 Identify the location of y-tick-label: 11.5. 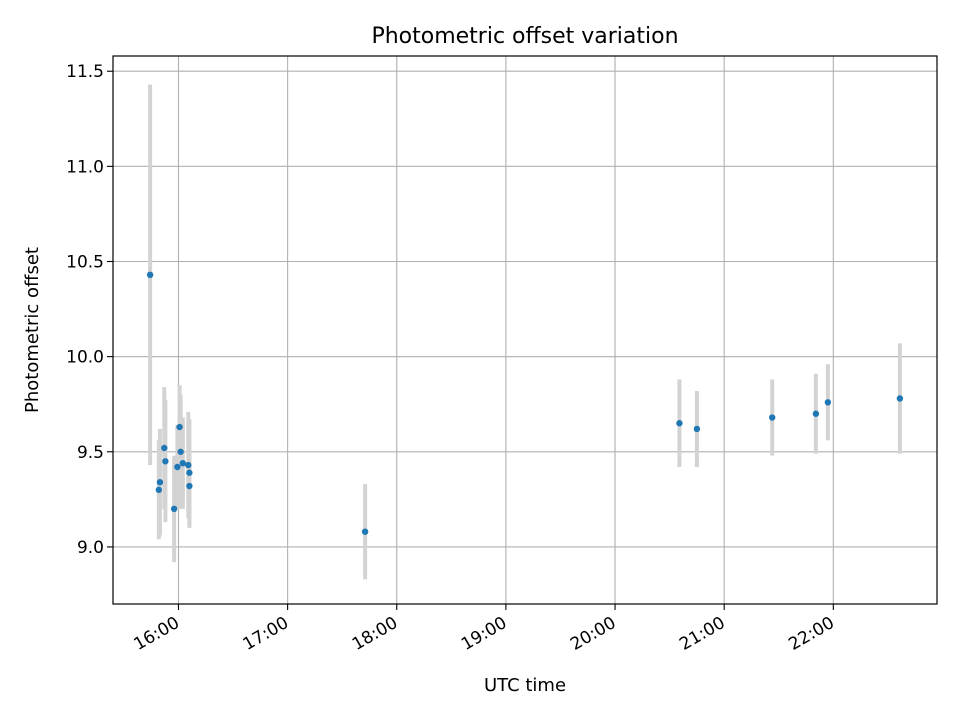
(85, 72).